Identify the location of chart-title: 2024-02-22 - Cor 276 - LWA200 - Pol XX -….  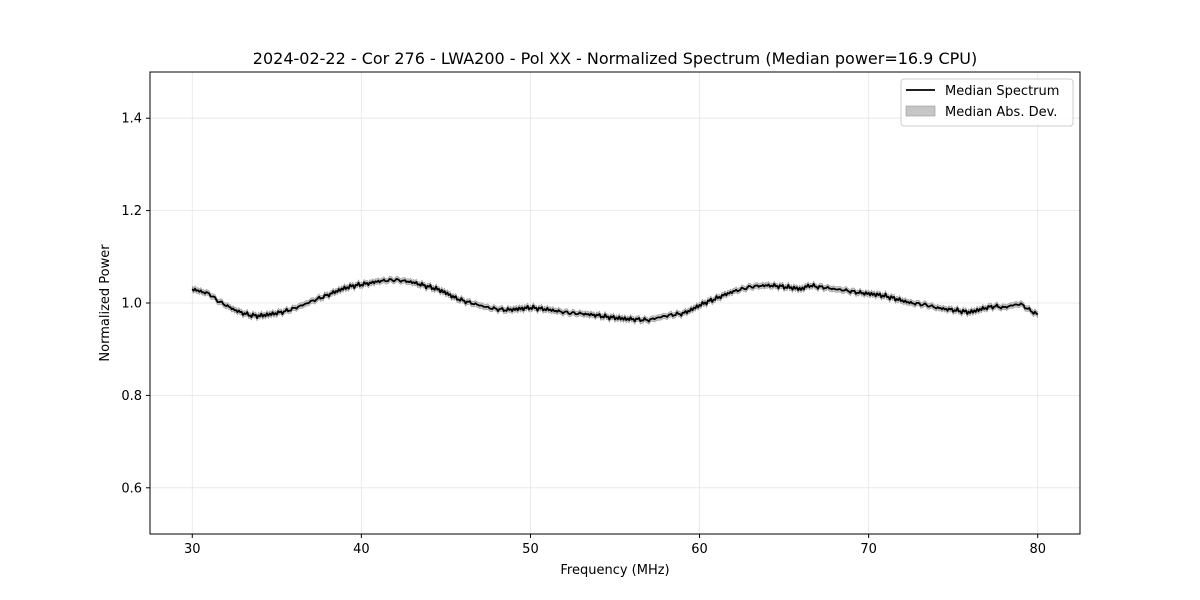
(615, 58).